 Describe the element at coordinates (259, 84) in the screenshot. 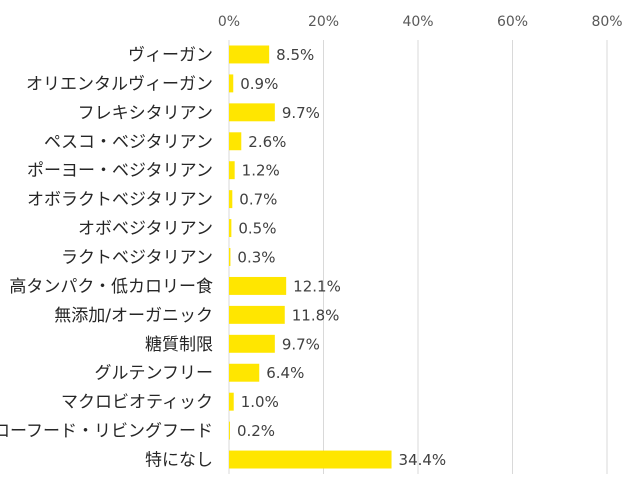

I see `value-label-1: 0.9%` at that location.